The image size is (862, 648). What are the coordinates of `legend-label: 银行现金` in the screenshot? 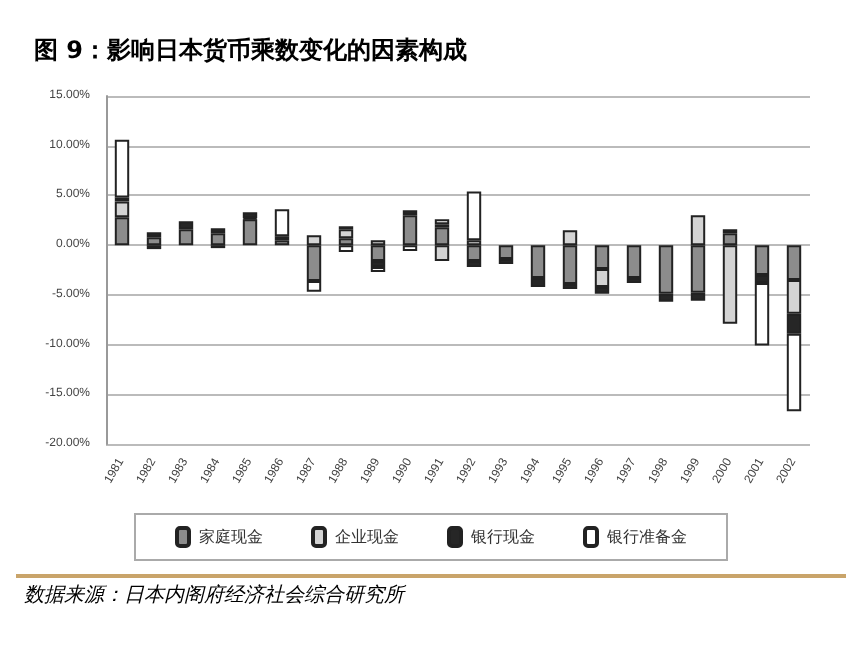 It's located at (502, 537).